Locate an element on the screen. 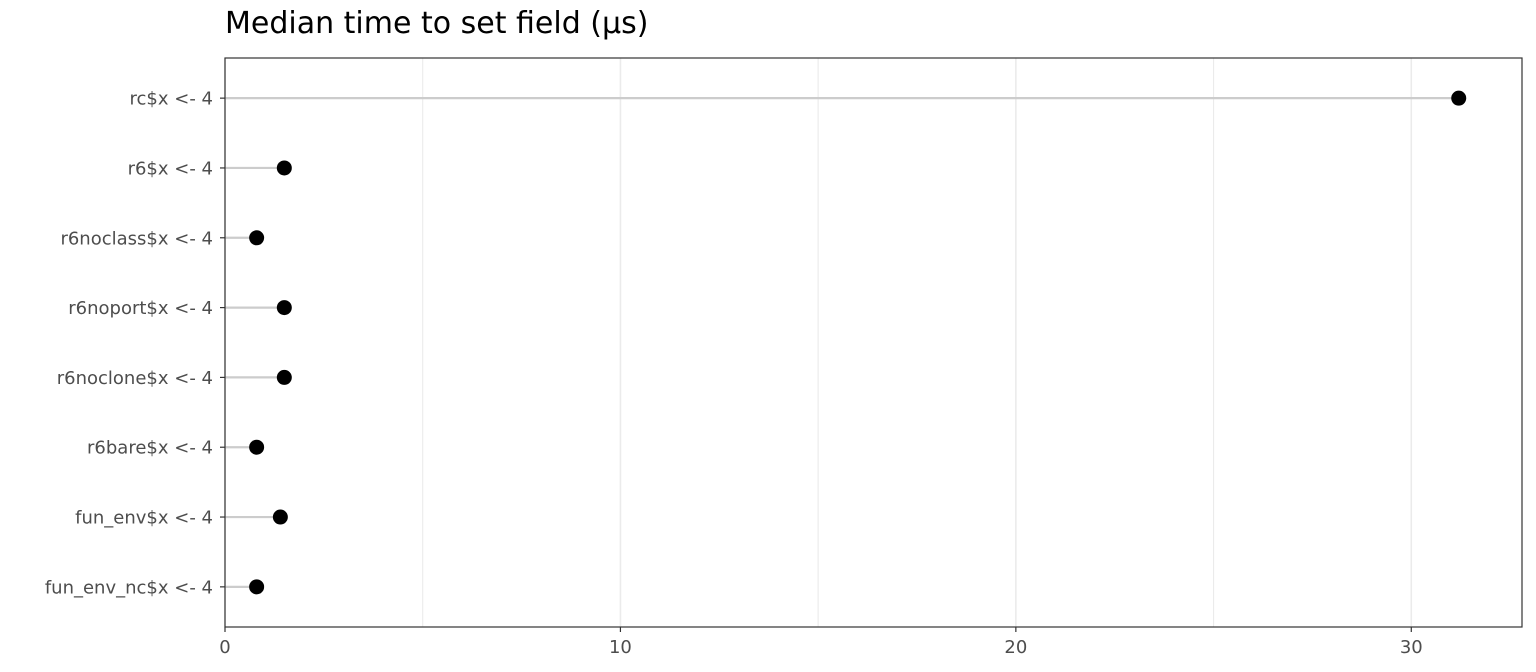 Image resolution: width=1536 pixels, height=672 pixels. x-axis: 0 10 20 30 is located at coordinates (821, 642).